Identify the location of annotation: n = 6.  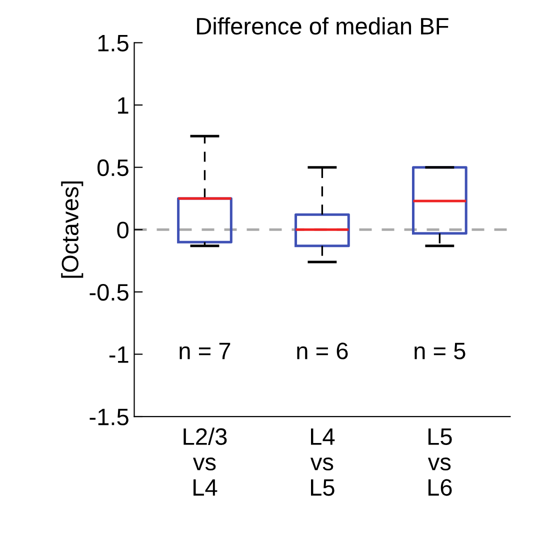
(322, 351).